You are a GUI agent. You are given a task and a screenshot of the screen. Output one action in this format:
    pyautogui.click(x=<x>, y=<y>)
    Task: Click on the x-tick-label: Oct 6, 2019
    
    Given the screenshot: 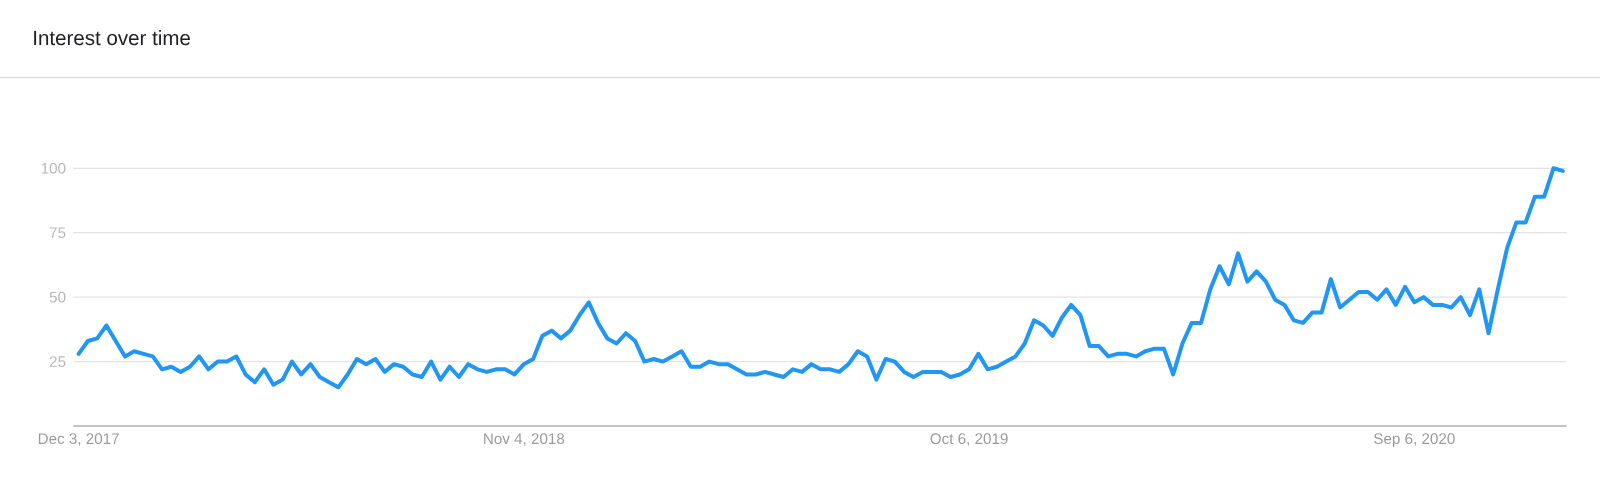 What is the action you would take?
    pyautogui.click(x=969, y=439)
    